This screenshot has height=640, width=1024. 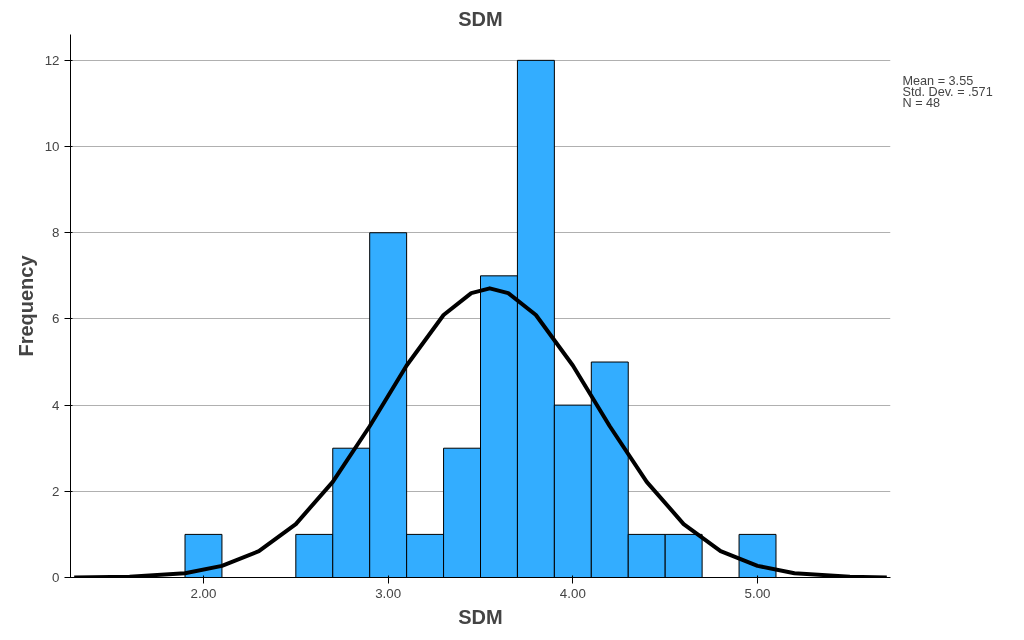 I want to click on y-tick-label: 2, so click(x=56, y=491).